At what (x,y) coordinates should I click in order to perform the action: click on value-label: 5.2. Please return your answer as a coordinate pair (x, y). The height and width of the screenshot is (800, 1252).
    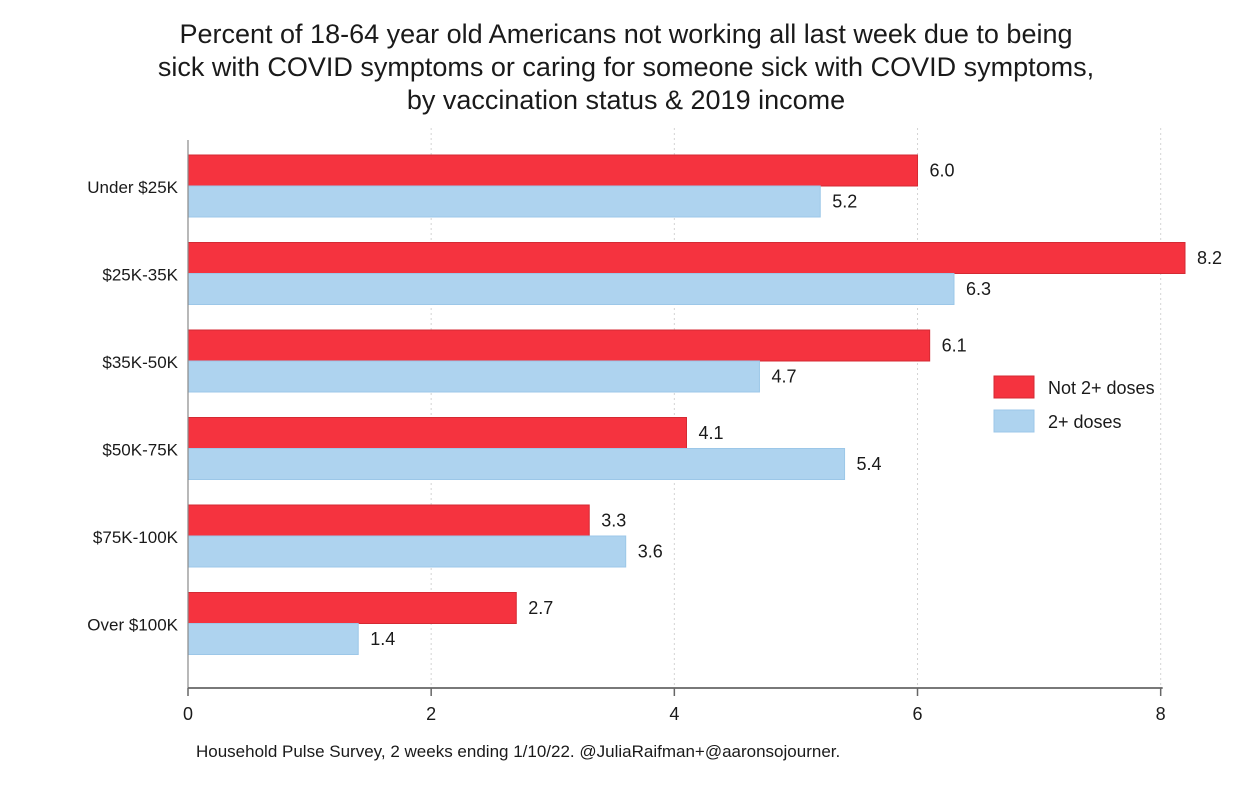
    Looking at the image, I should click on (844, 202).